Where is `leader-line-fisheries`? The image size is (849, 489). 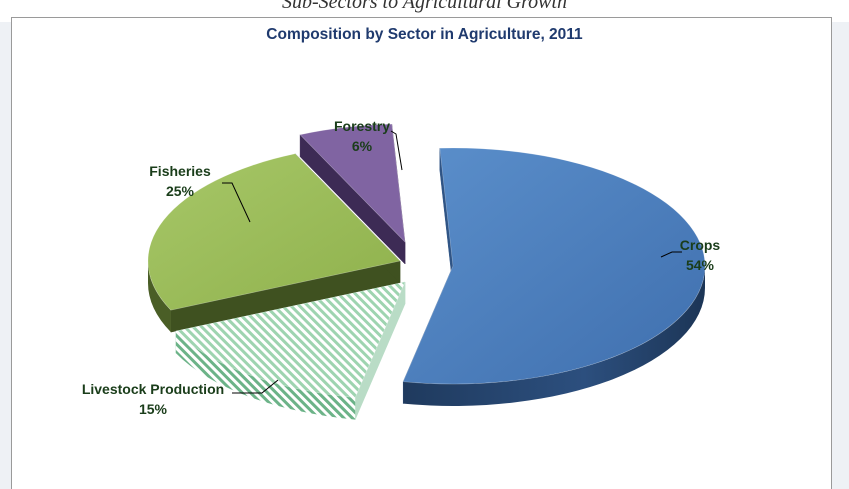
leader-line-fisheries is located at coordinates (236, 202).